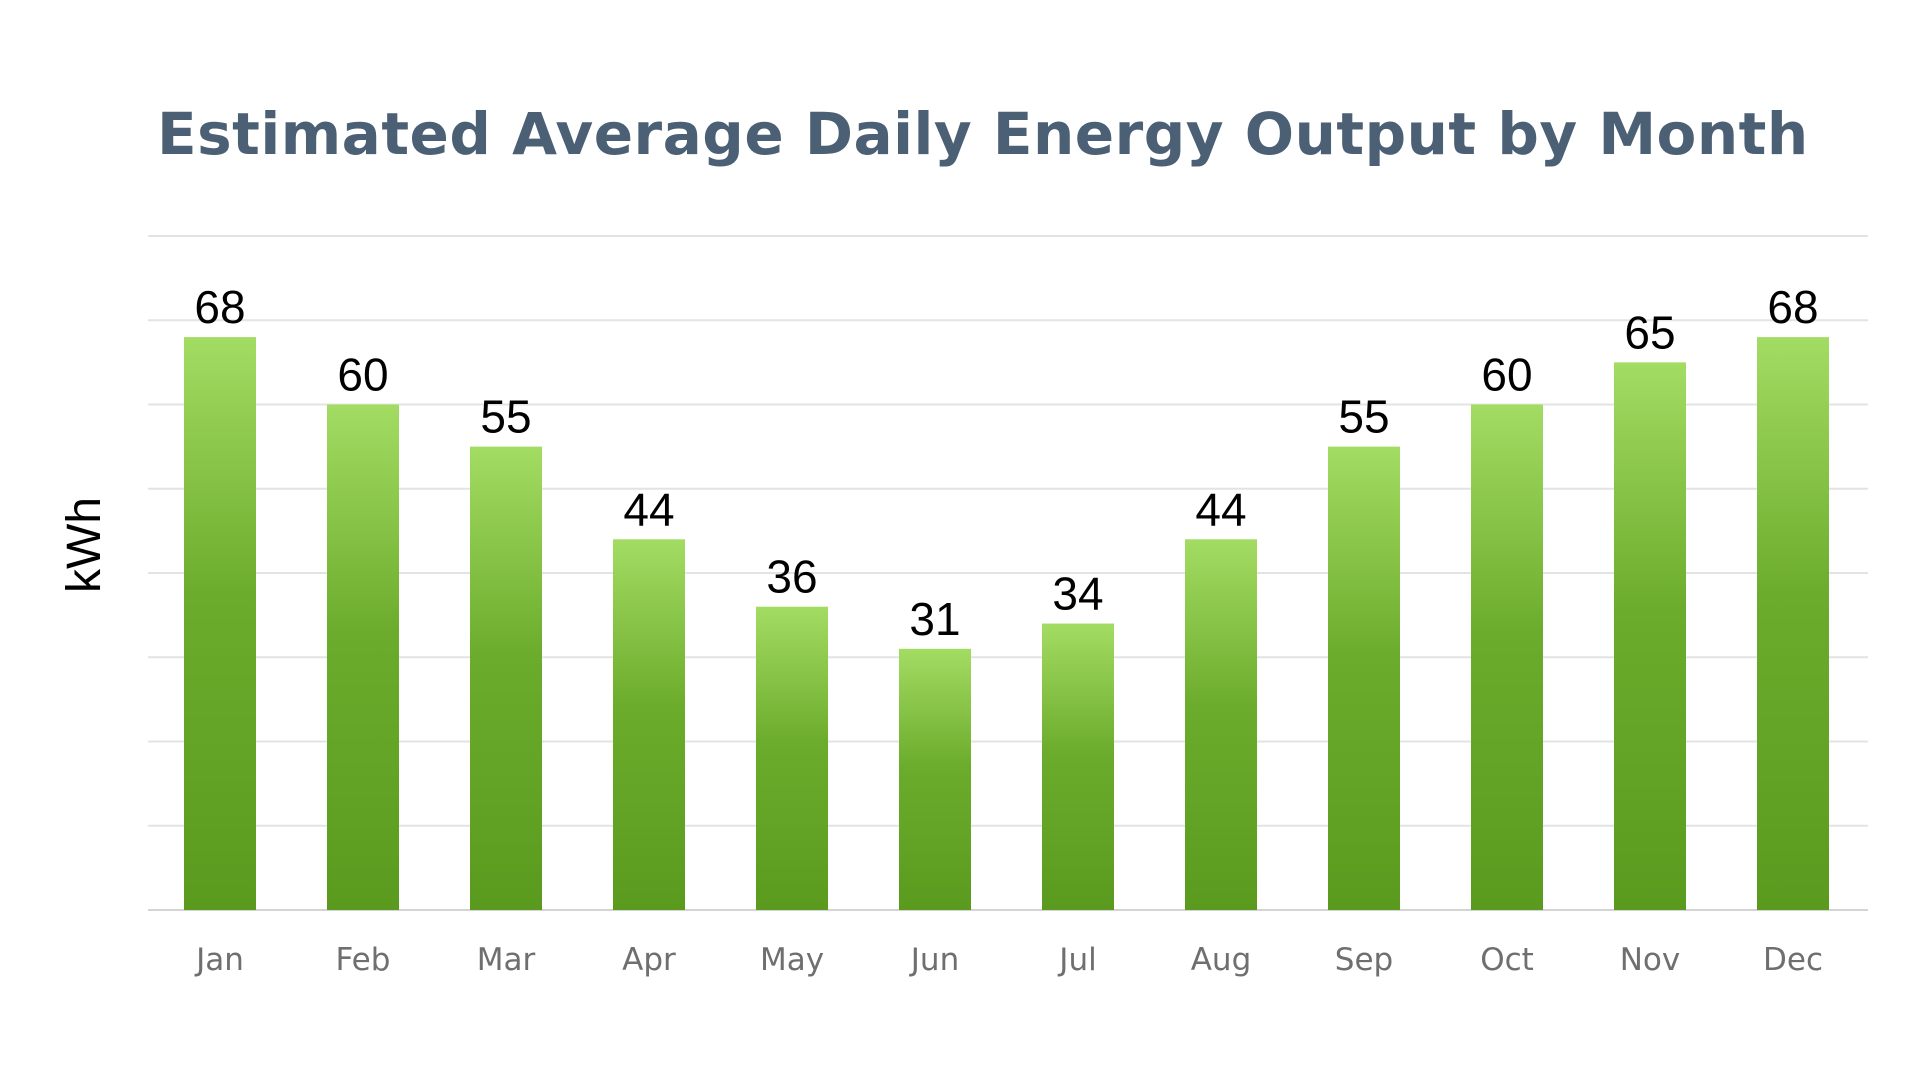 The width and height of the screenshot is (1920, 1080). I want to click on value-label-jan: 68, so click(219, 307).